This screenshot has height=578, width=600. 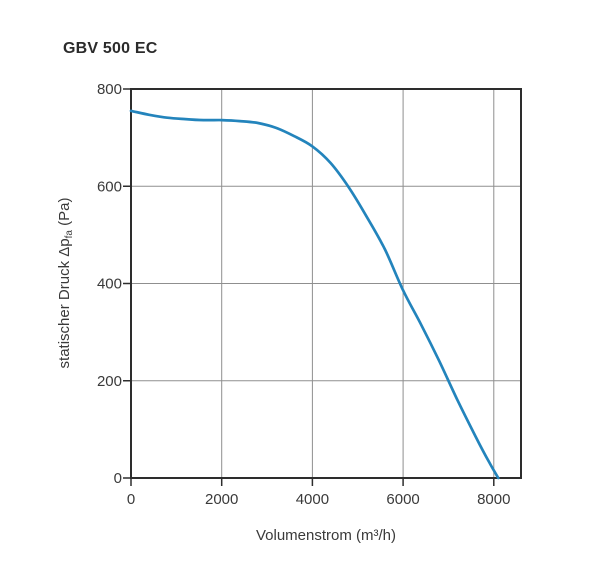 I want to click on x-tick-label: 4000, so click(x=312, y=499).